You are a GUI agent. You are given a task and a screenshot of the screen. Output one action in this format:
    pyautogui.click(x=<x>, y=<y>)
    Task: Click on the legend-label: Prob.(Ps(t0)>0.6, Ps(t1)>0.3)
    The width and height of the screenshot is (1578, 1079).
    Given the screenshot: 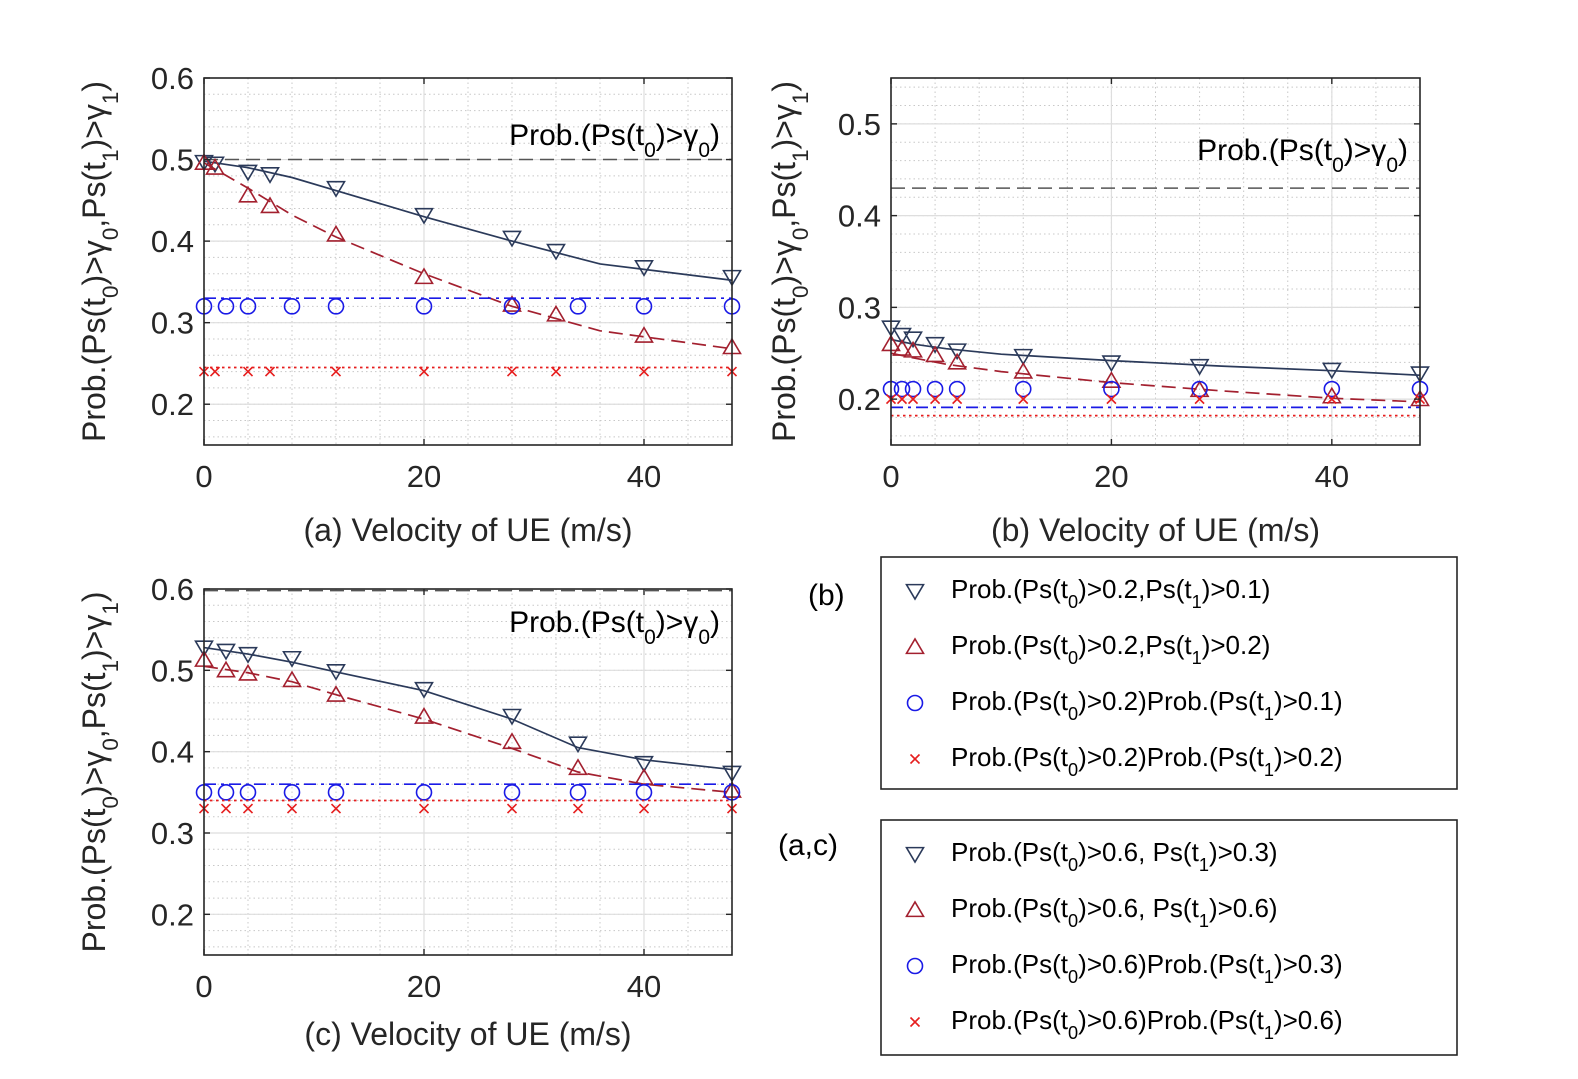 What is the action you would take?
    pyautogui.click(x=1114, y=856)
    